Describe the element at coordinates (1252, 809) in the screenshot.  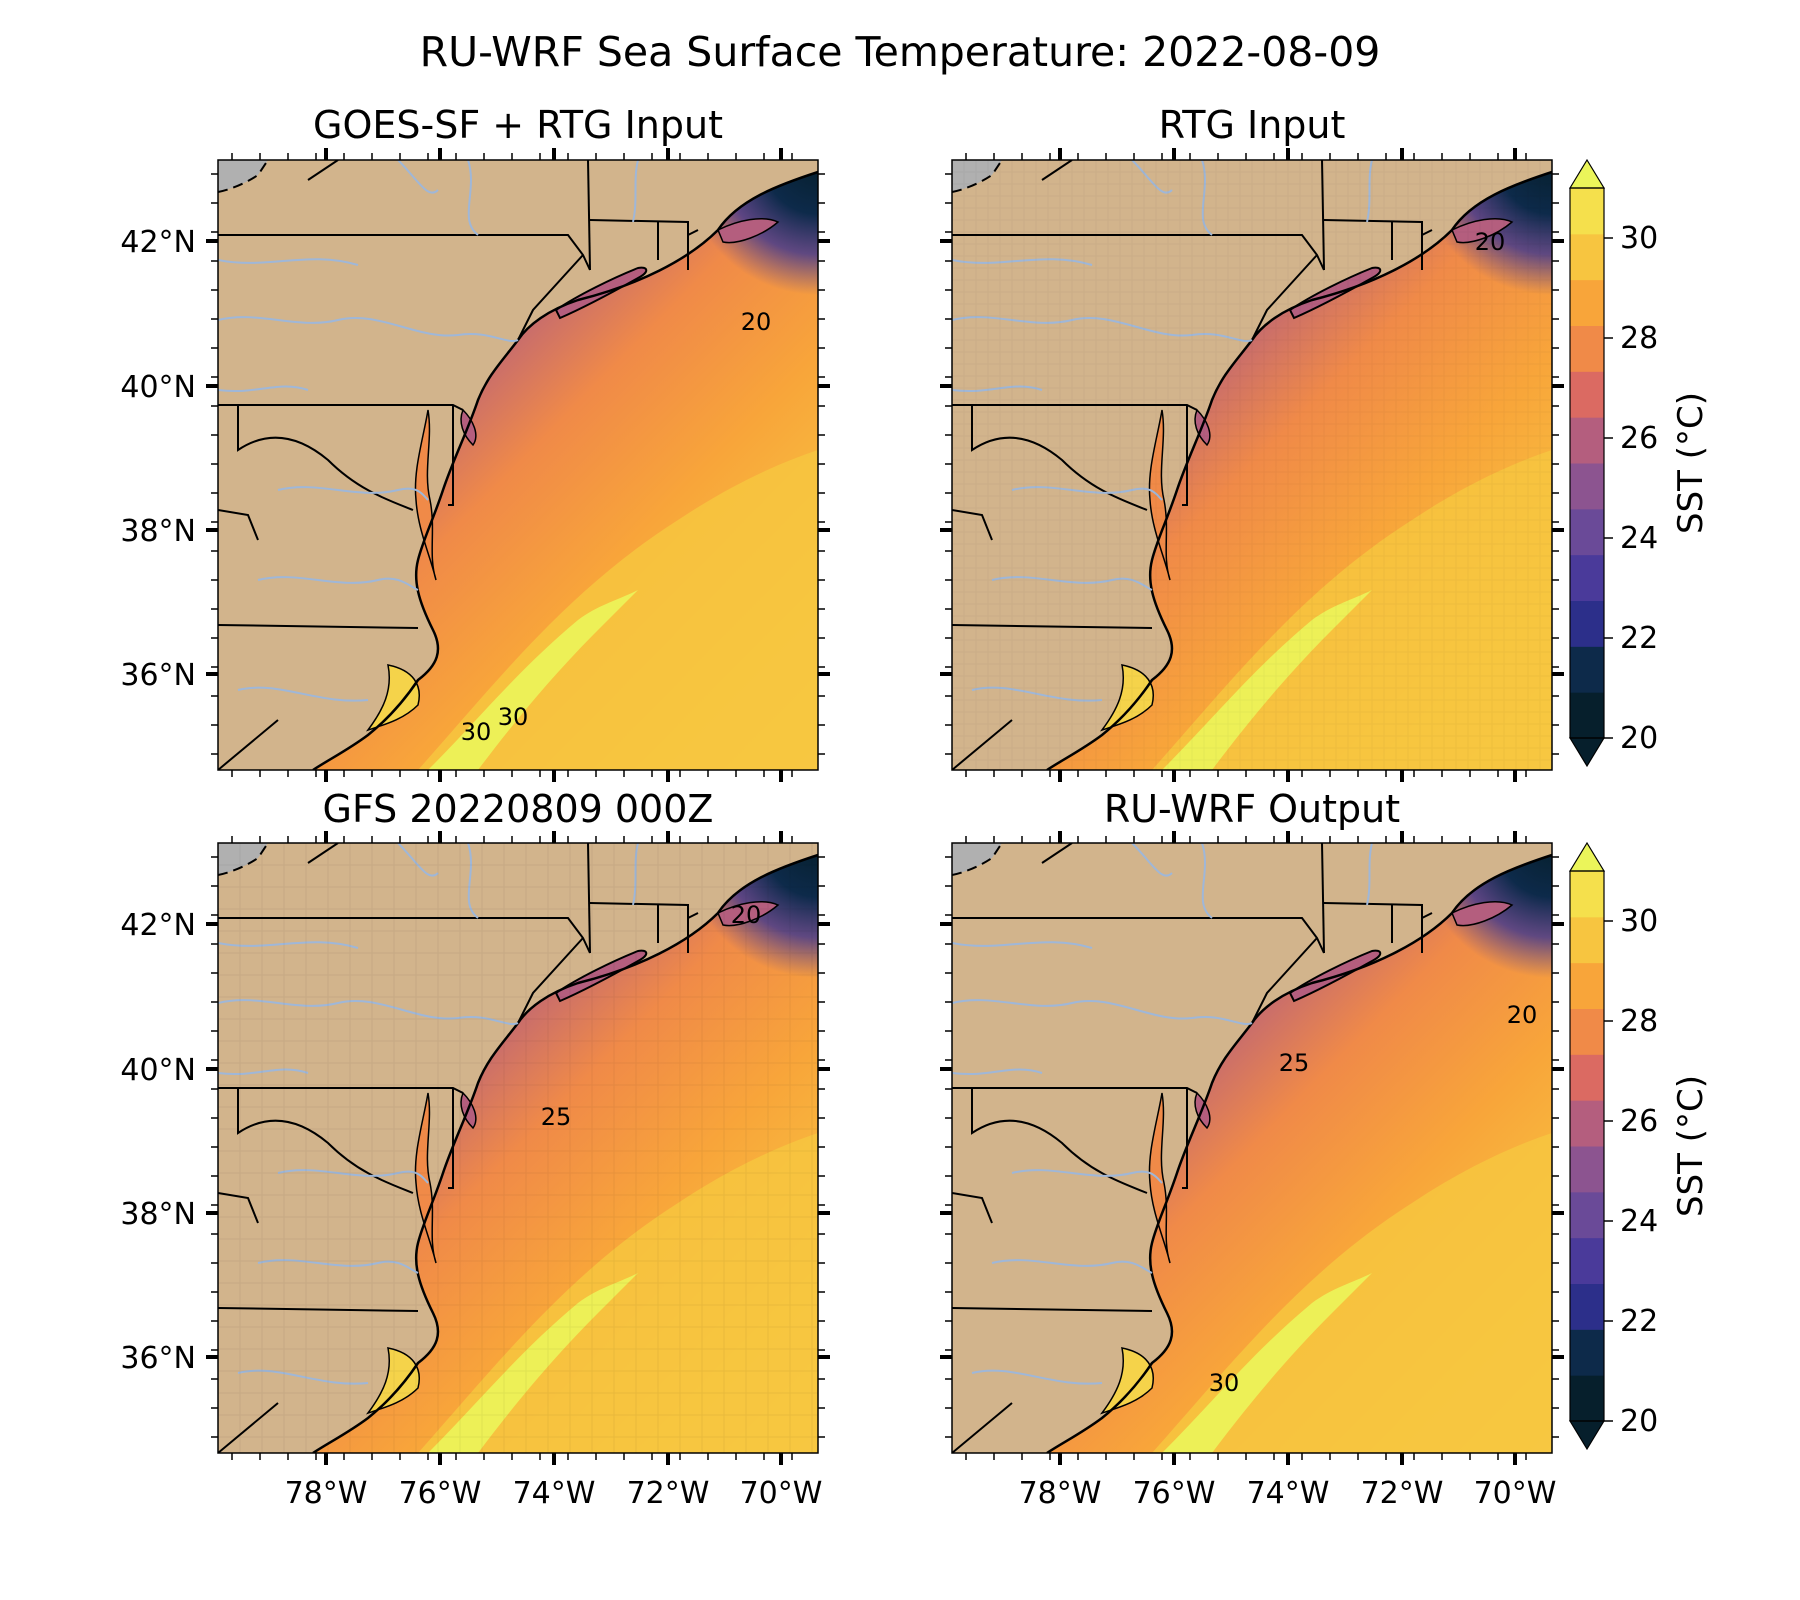
I see `panel-title: RU-WRF Output` at that location.